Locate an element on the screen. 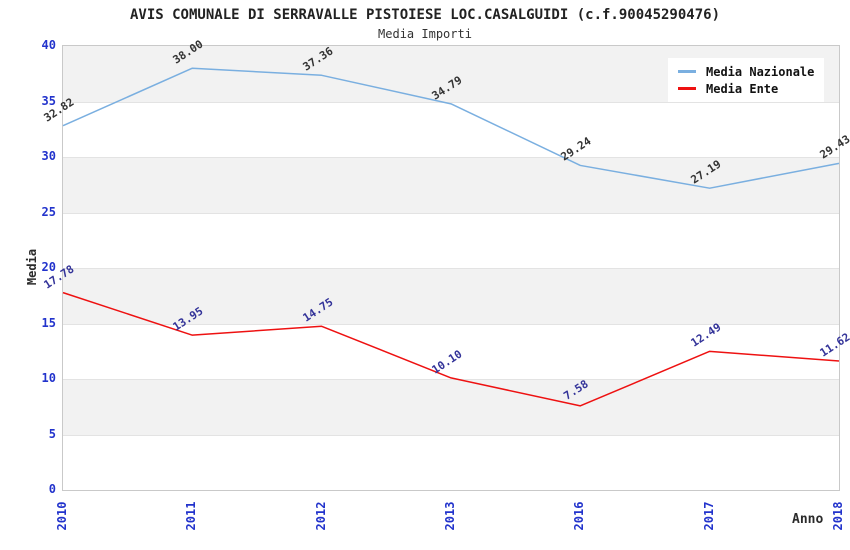 The width and height of the screenshot is (850, 550). x-tick-label: 2010 is located at coordinates (62, 516).